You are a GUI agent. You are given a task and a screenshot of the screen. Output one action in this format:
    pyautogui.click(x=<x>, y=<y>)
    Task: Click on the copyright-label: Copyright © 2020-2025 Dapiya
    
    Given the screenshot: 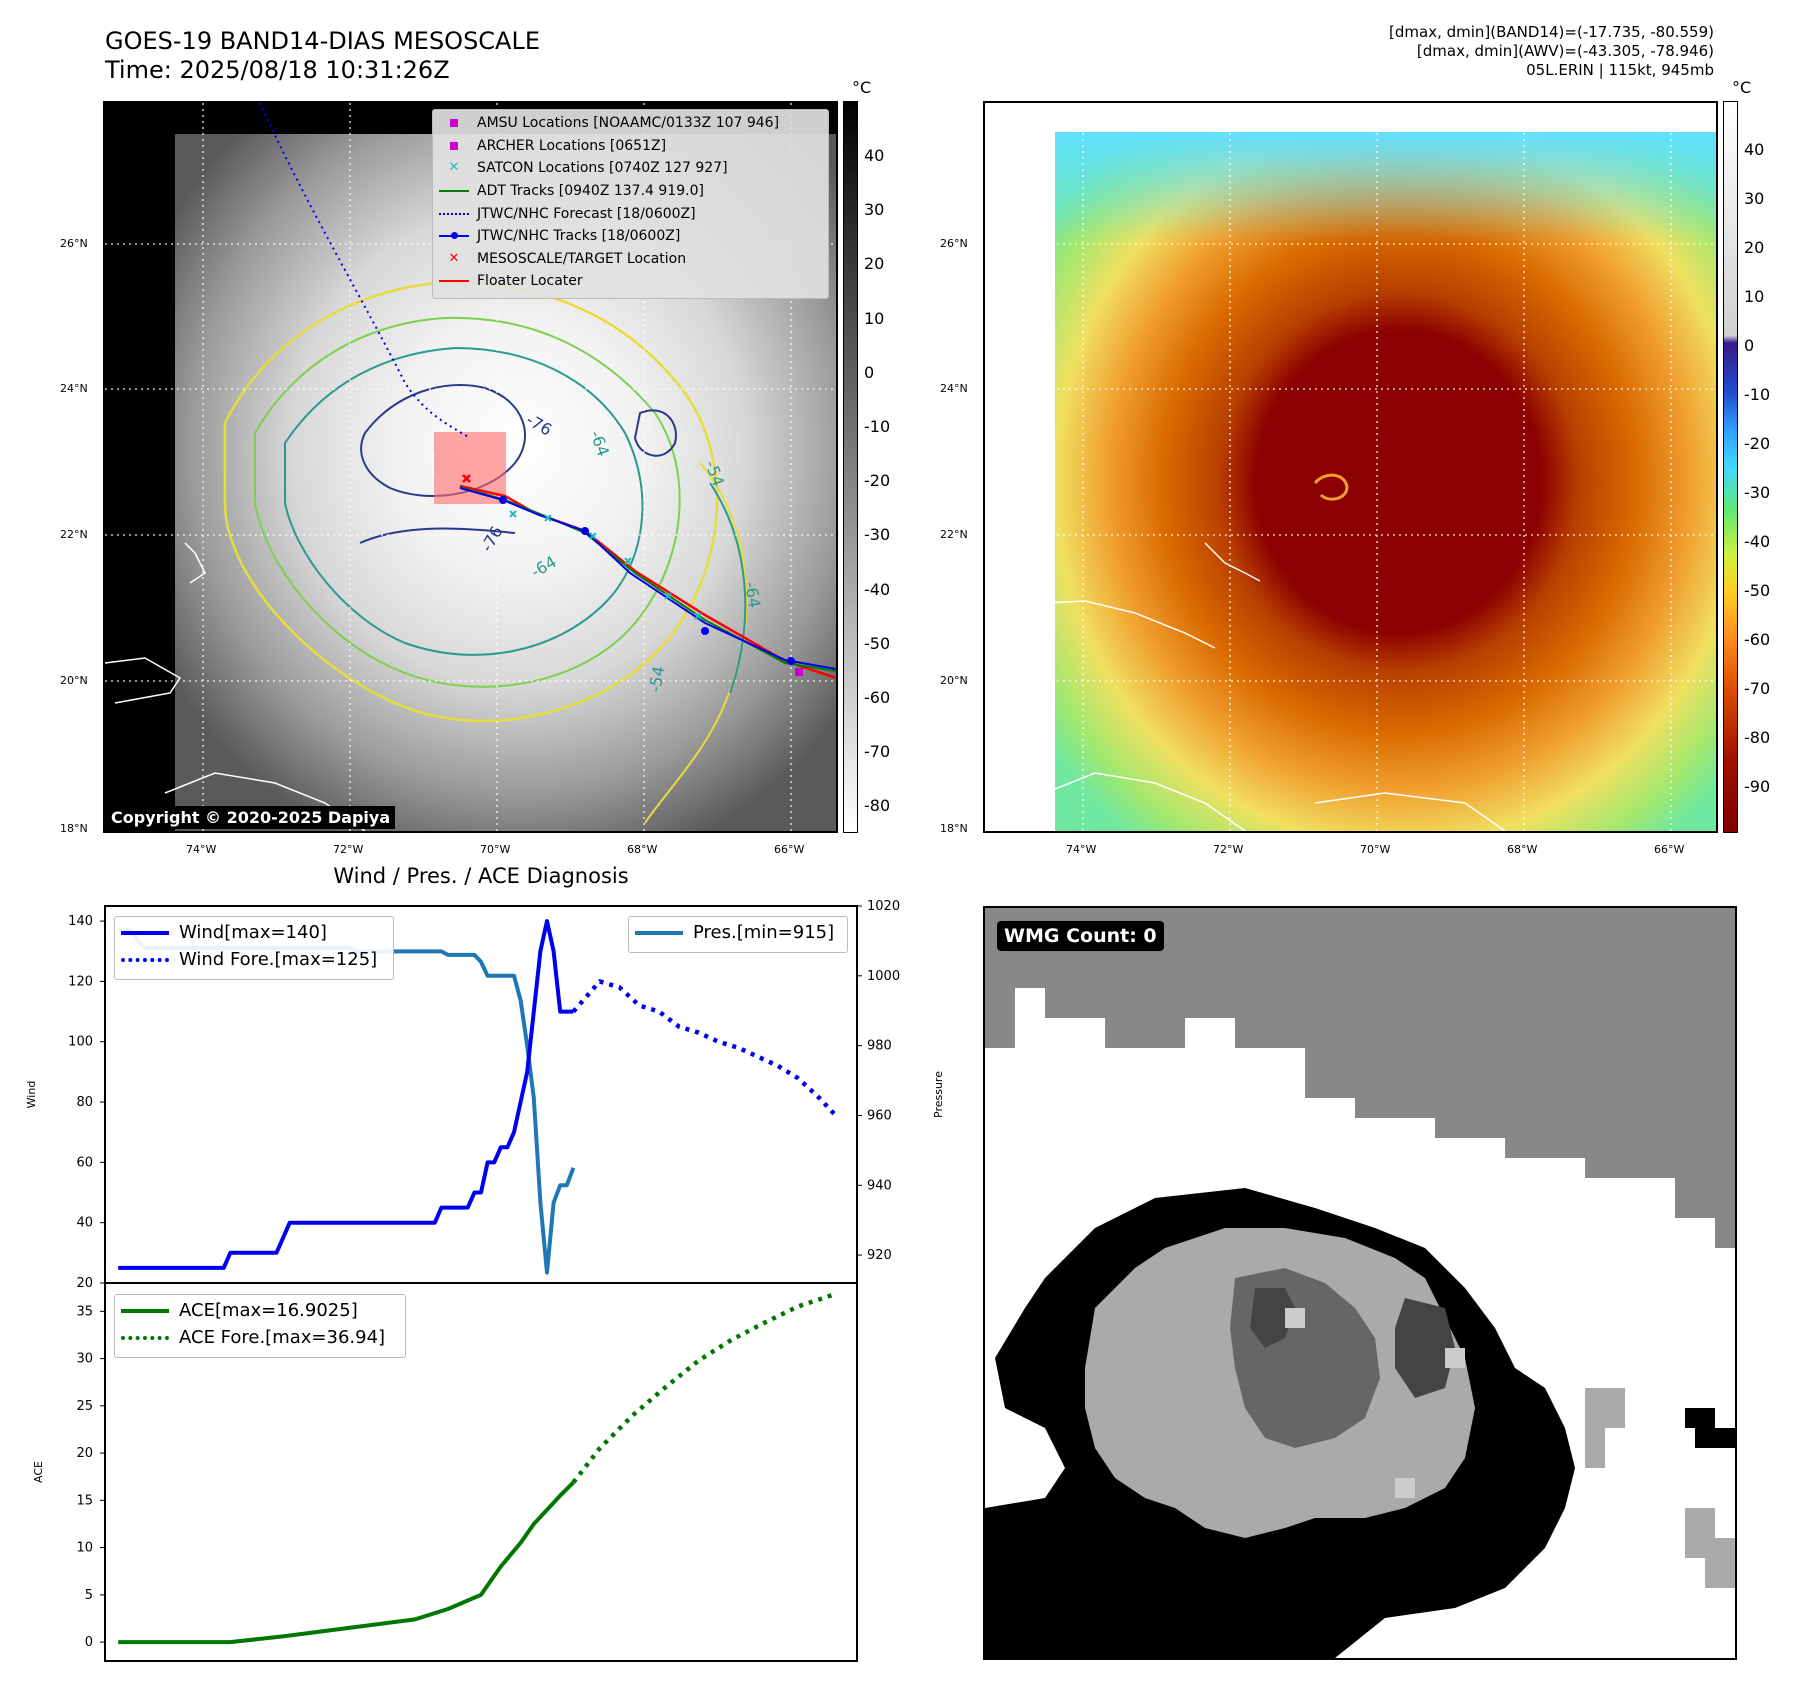 What is the action you would take?
    pyautogui.click(x=251, y=817)
    